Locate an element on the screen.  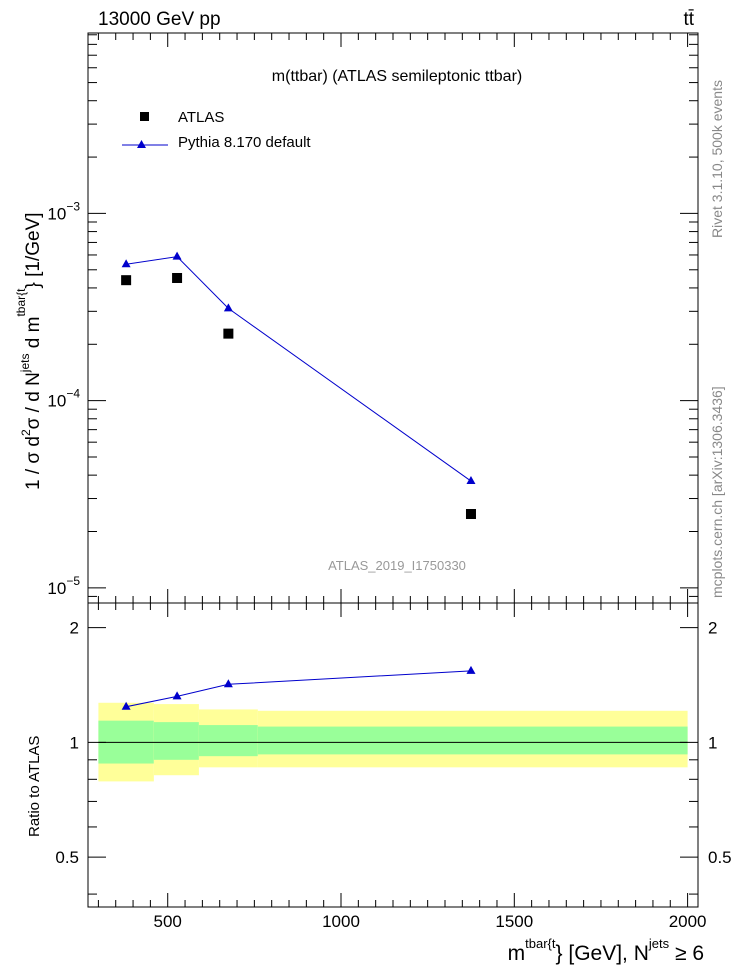
legend: ATLAS Pythia 8.170 default is located at coordinates (216, 130).